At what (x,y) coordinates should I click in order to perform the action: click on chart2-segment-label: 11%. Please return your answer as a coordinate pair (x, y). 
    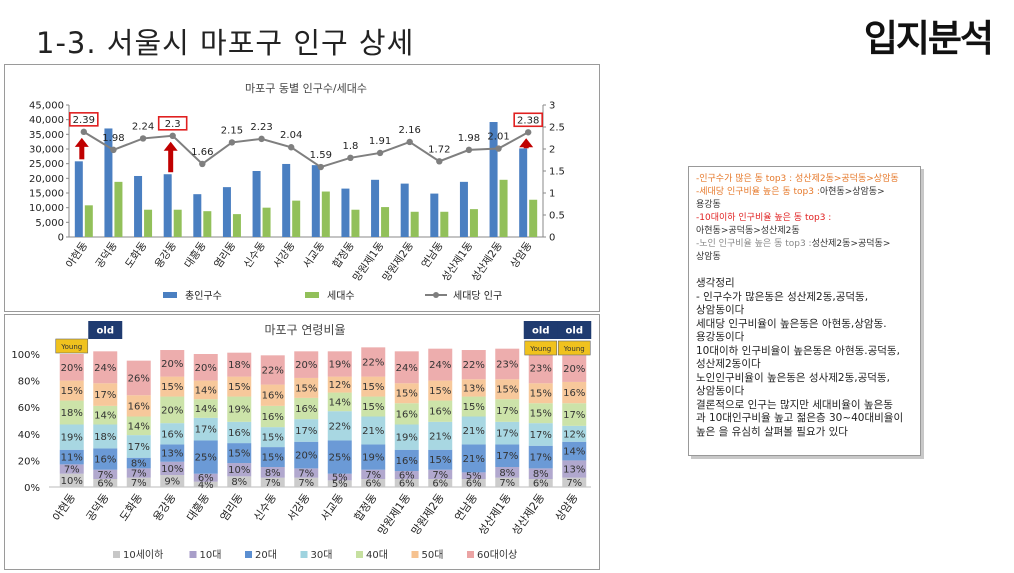
    Looking at the image, I should click on (72, 458).